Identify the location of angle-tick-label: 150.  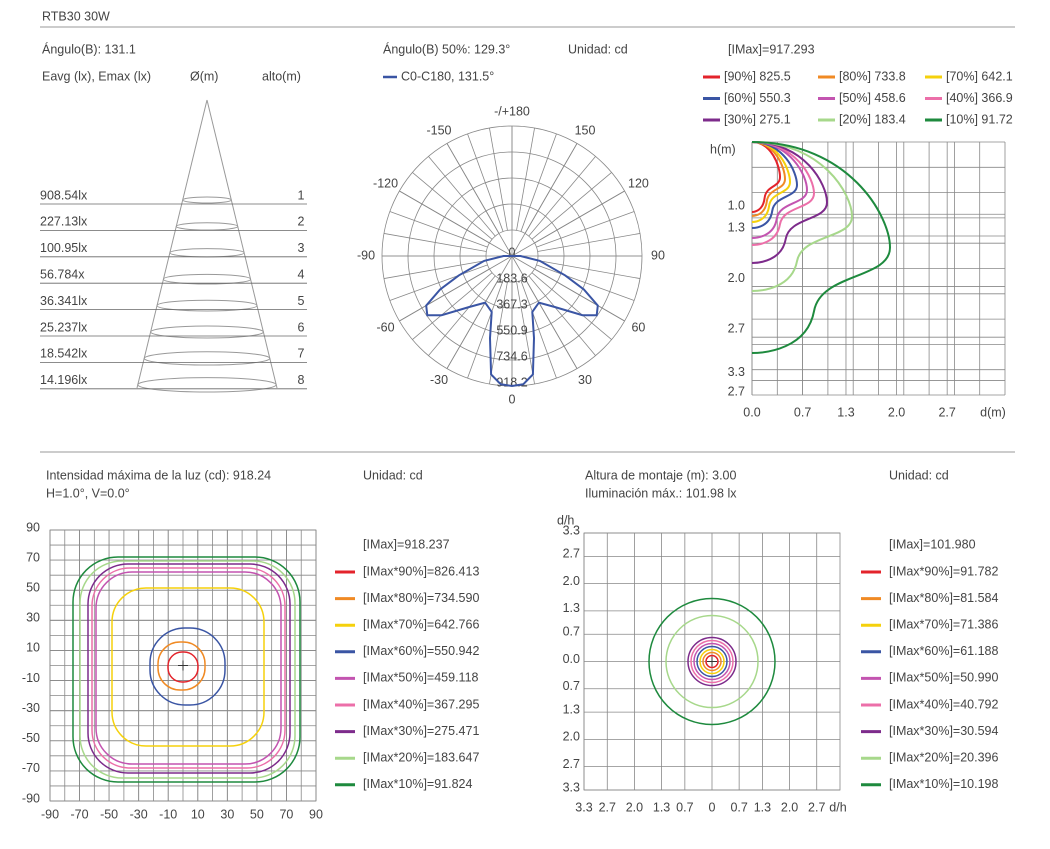
(585, 131).